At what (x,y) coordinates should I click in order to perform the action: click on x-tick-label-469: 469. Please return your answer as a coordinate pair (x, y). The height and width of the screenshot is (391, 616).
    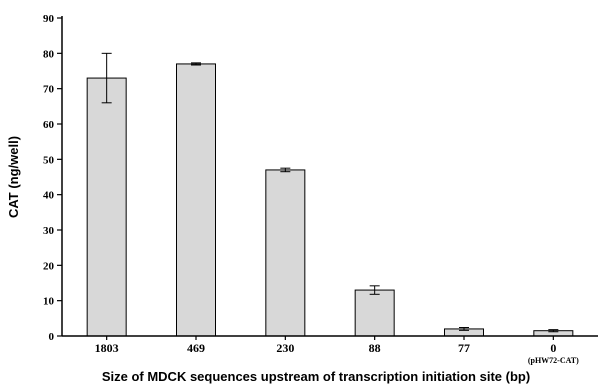
    Looking at the image, I should click on (196, 348).